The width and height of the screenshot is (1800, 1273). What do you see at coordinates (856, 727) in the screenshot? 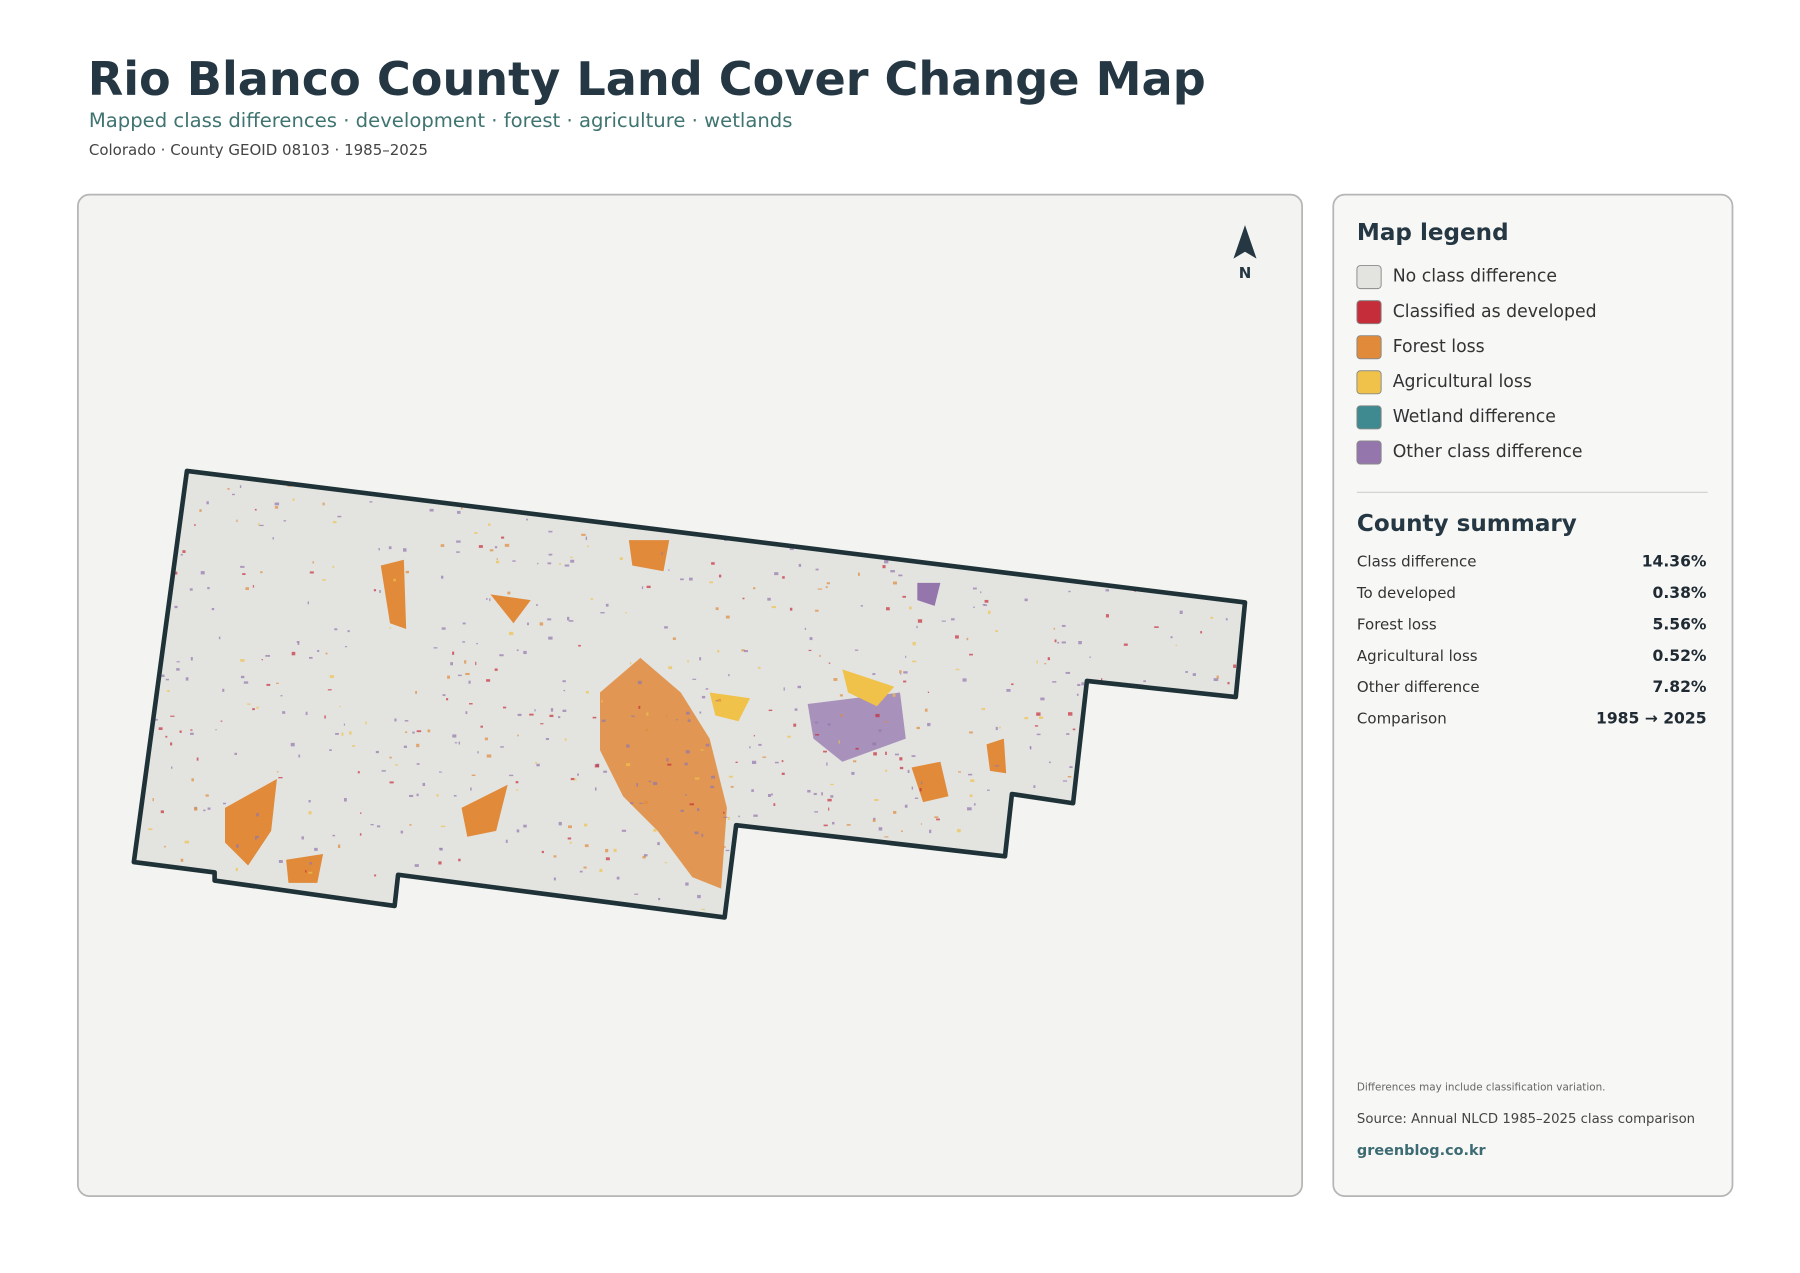
I see `other-diff-patch` at bounding box center [856, 727].